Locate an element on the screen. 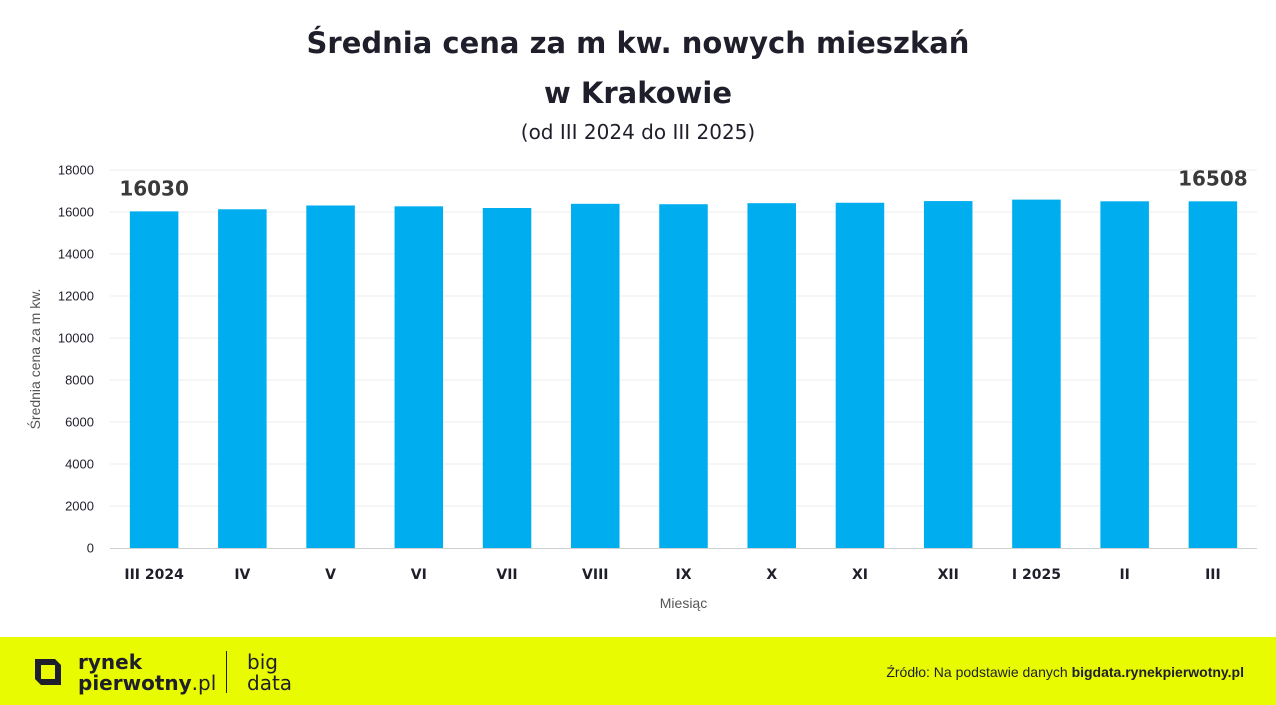 The height and width of the screenshot is (705, 1276). data-label: 16508 is located at coordinates (1213, 178).